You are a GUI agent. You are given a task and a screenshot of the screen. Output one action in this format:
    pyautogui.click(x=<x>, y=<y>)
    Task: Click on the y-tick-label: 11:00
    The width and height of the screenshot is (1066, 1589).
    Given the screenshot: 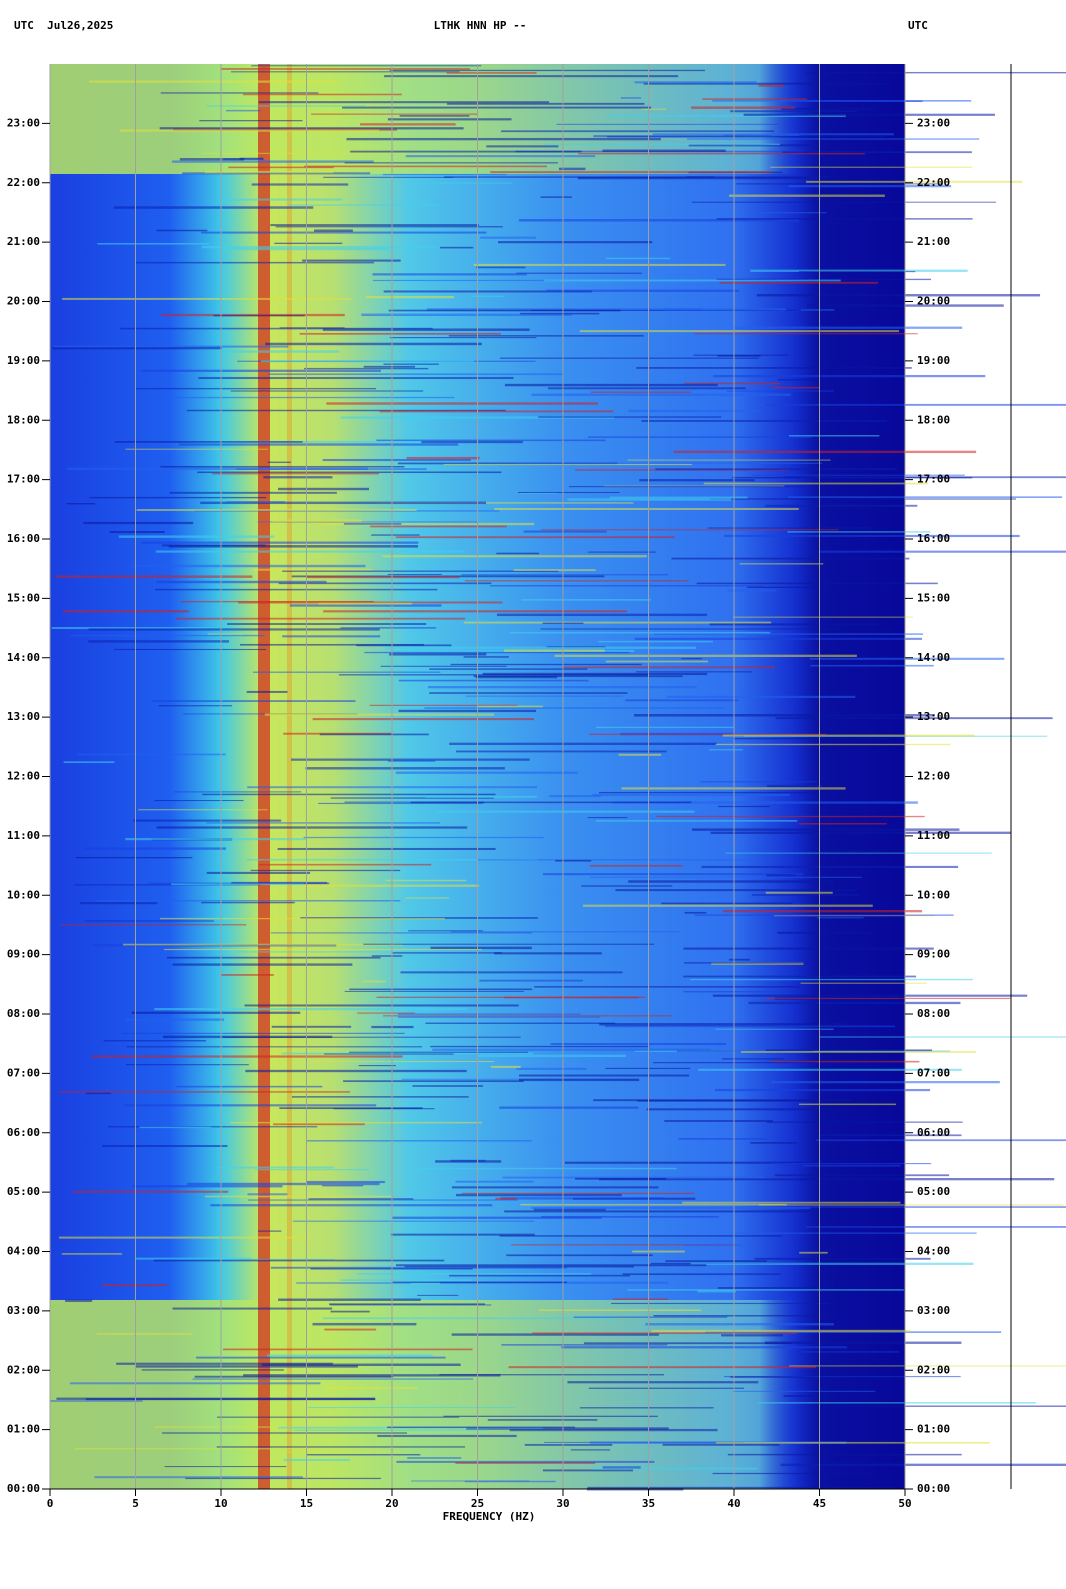 What is the action you would take?
    pyautogui.click(x=23, y=835)
    